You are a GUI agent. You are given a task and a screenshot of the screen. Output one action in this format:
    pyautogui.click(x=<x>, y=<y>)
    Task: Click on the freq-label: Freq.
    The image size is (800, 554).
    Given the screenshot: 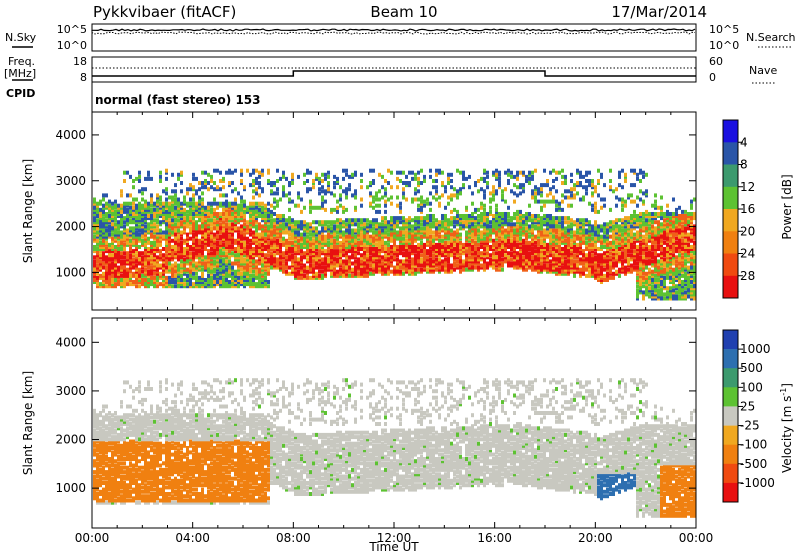 What is the action you would take?
    pyautogui.click(x=21, y=61)
    